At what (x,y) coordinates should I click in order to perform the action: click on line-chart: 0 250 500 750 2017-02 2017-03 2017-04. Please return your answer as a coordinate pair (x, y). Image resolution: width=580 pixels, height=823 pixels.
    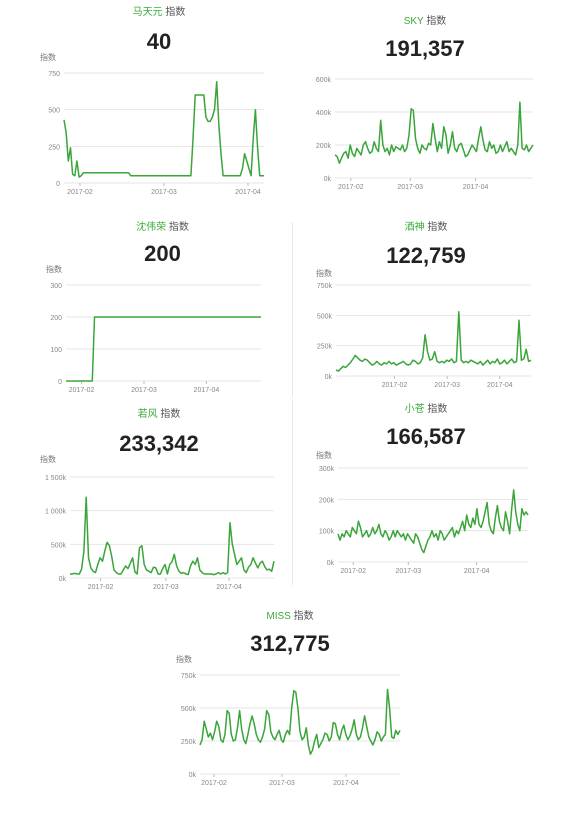
    Looking at the image, I should click on (156, 133).